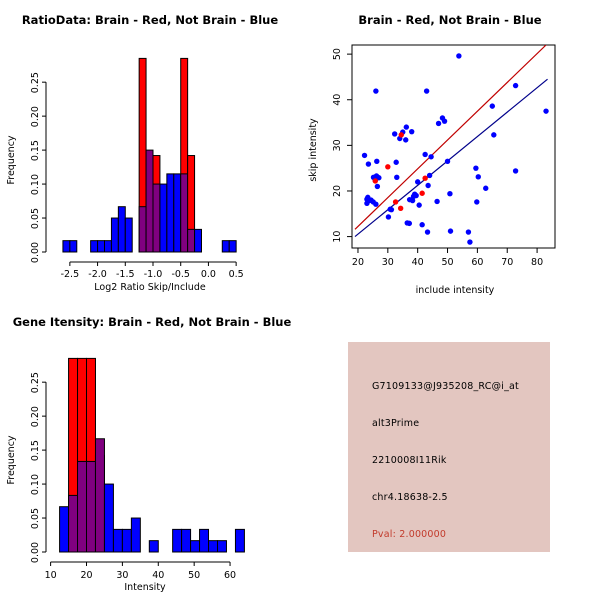  I want to click on scatter-inner, so click(451, 145).